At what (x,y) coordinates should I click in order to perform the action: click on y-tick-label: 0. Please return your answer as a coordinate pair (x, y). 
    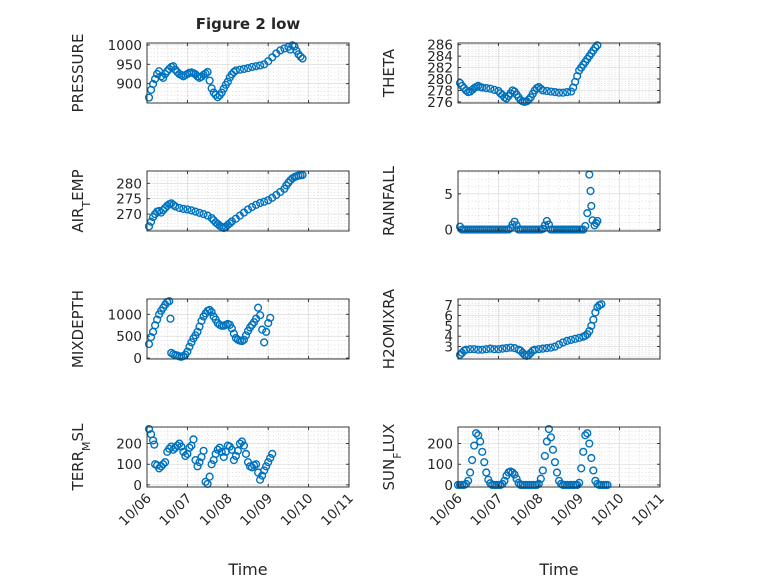
    Looking at the image, I should click on (448, 231).